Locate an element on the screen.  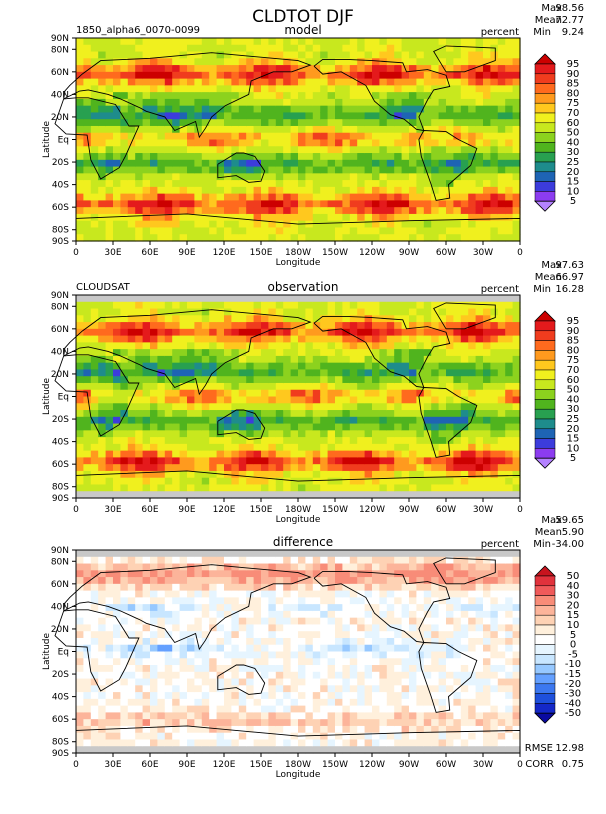
colorbar-label: 25 is located at coordinates (573, 162).